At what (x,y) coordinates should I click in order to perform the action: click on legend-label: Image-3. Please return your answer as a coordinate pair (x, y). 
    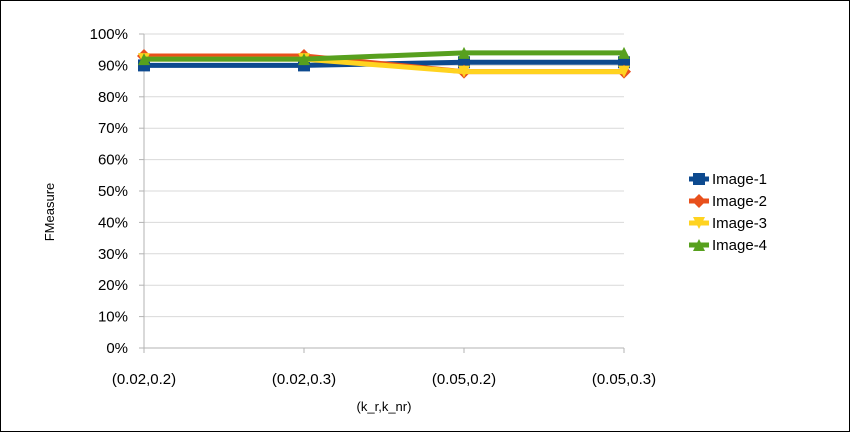
    Looking at the image, I should click on (739, 223).